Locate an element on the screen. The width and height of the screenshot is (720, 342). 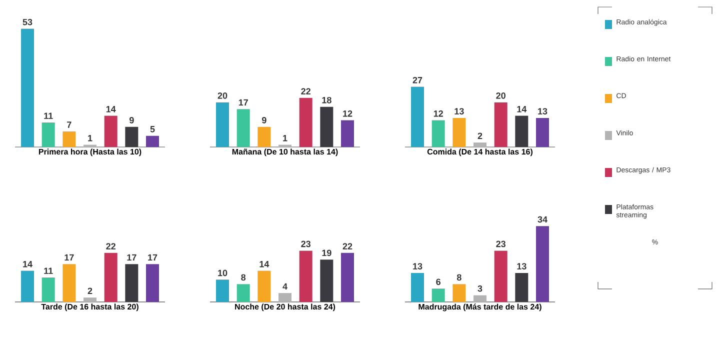
data-label: 19 is located at coordinates (327, 253).